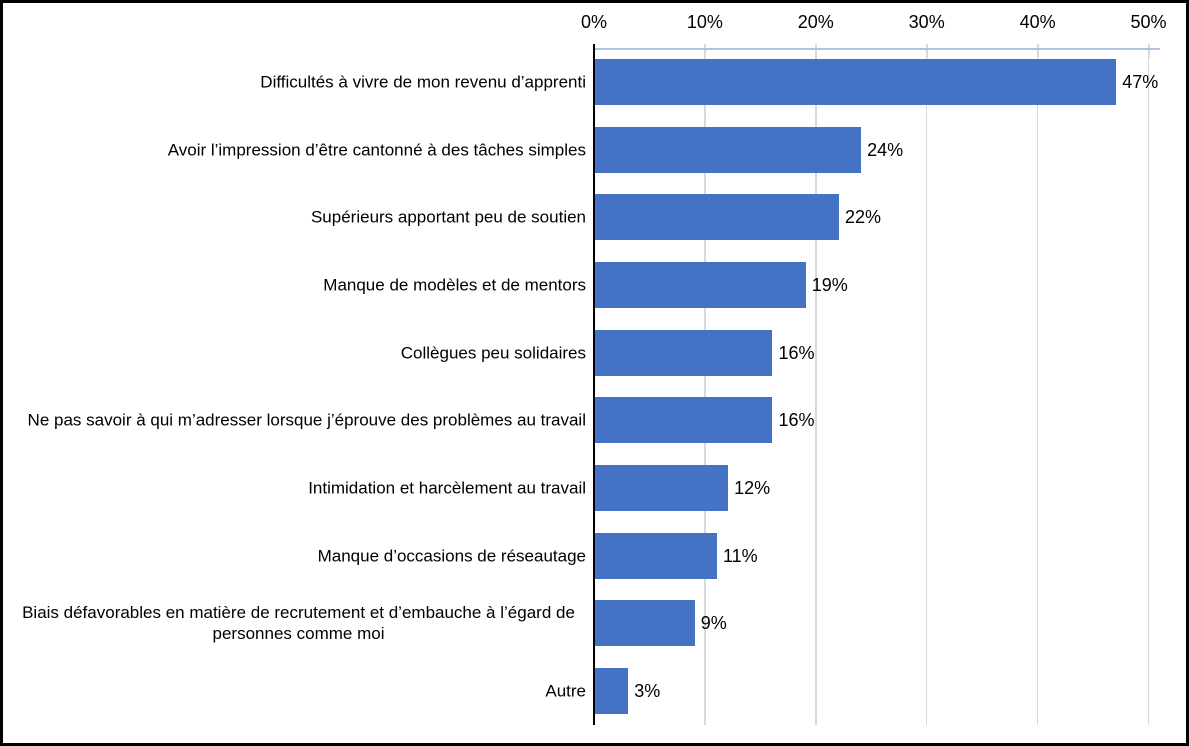  I want to click on category-label-text: Supérieurs apportant peu de soutien, so click(448, 217).